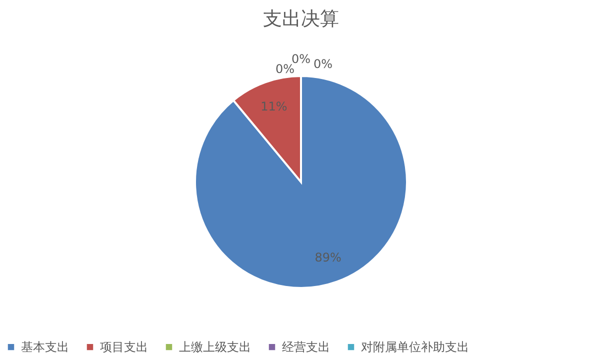 The width and height of the screenshot is (602, 362). I want to click on legend-label: 经营支出, so click(306, 347).